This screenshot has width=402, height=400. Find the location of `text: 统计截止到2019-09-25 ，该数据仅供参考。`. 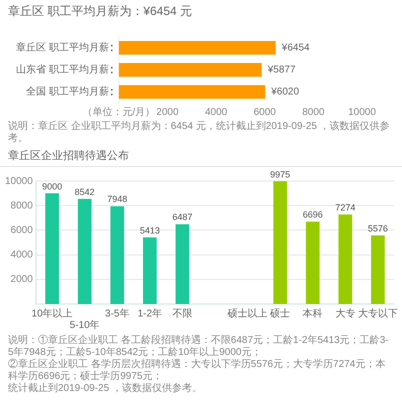

text: 统计截止到2019-09-25 ，该数据仅供参考。 is located at coordinates (105, 389).